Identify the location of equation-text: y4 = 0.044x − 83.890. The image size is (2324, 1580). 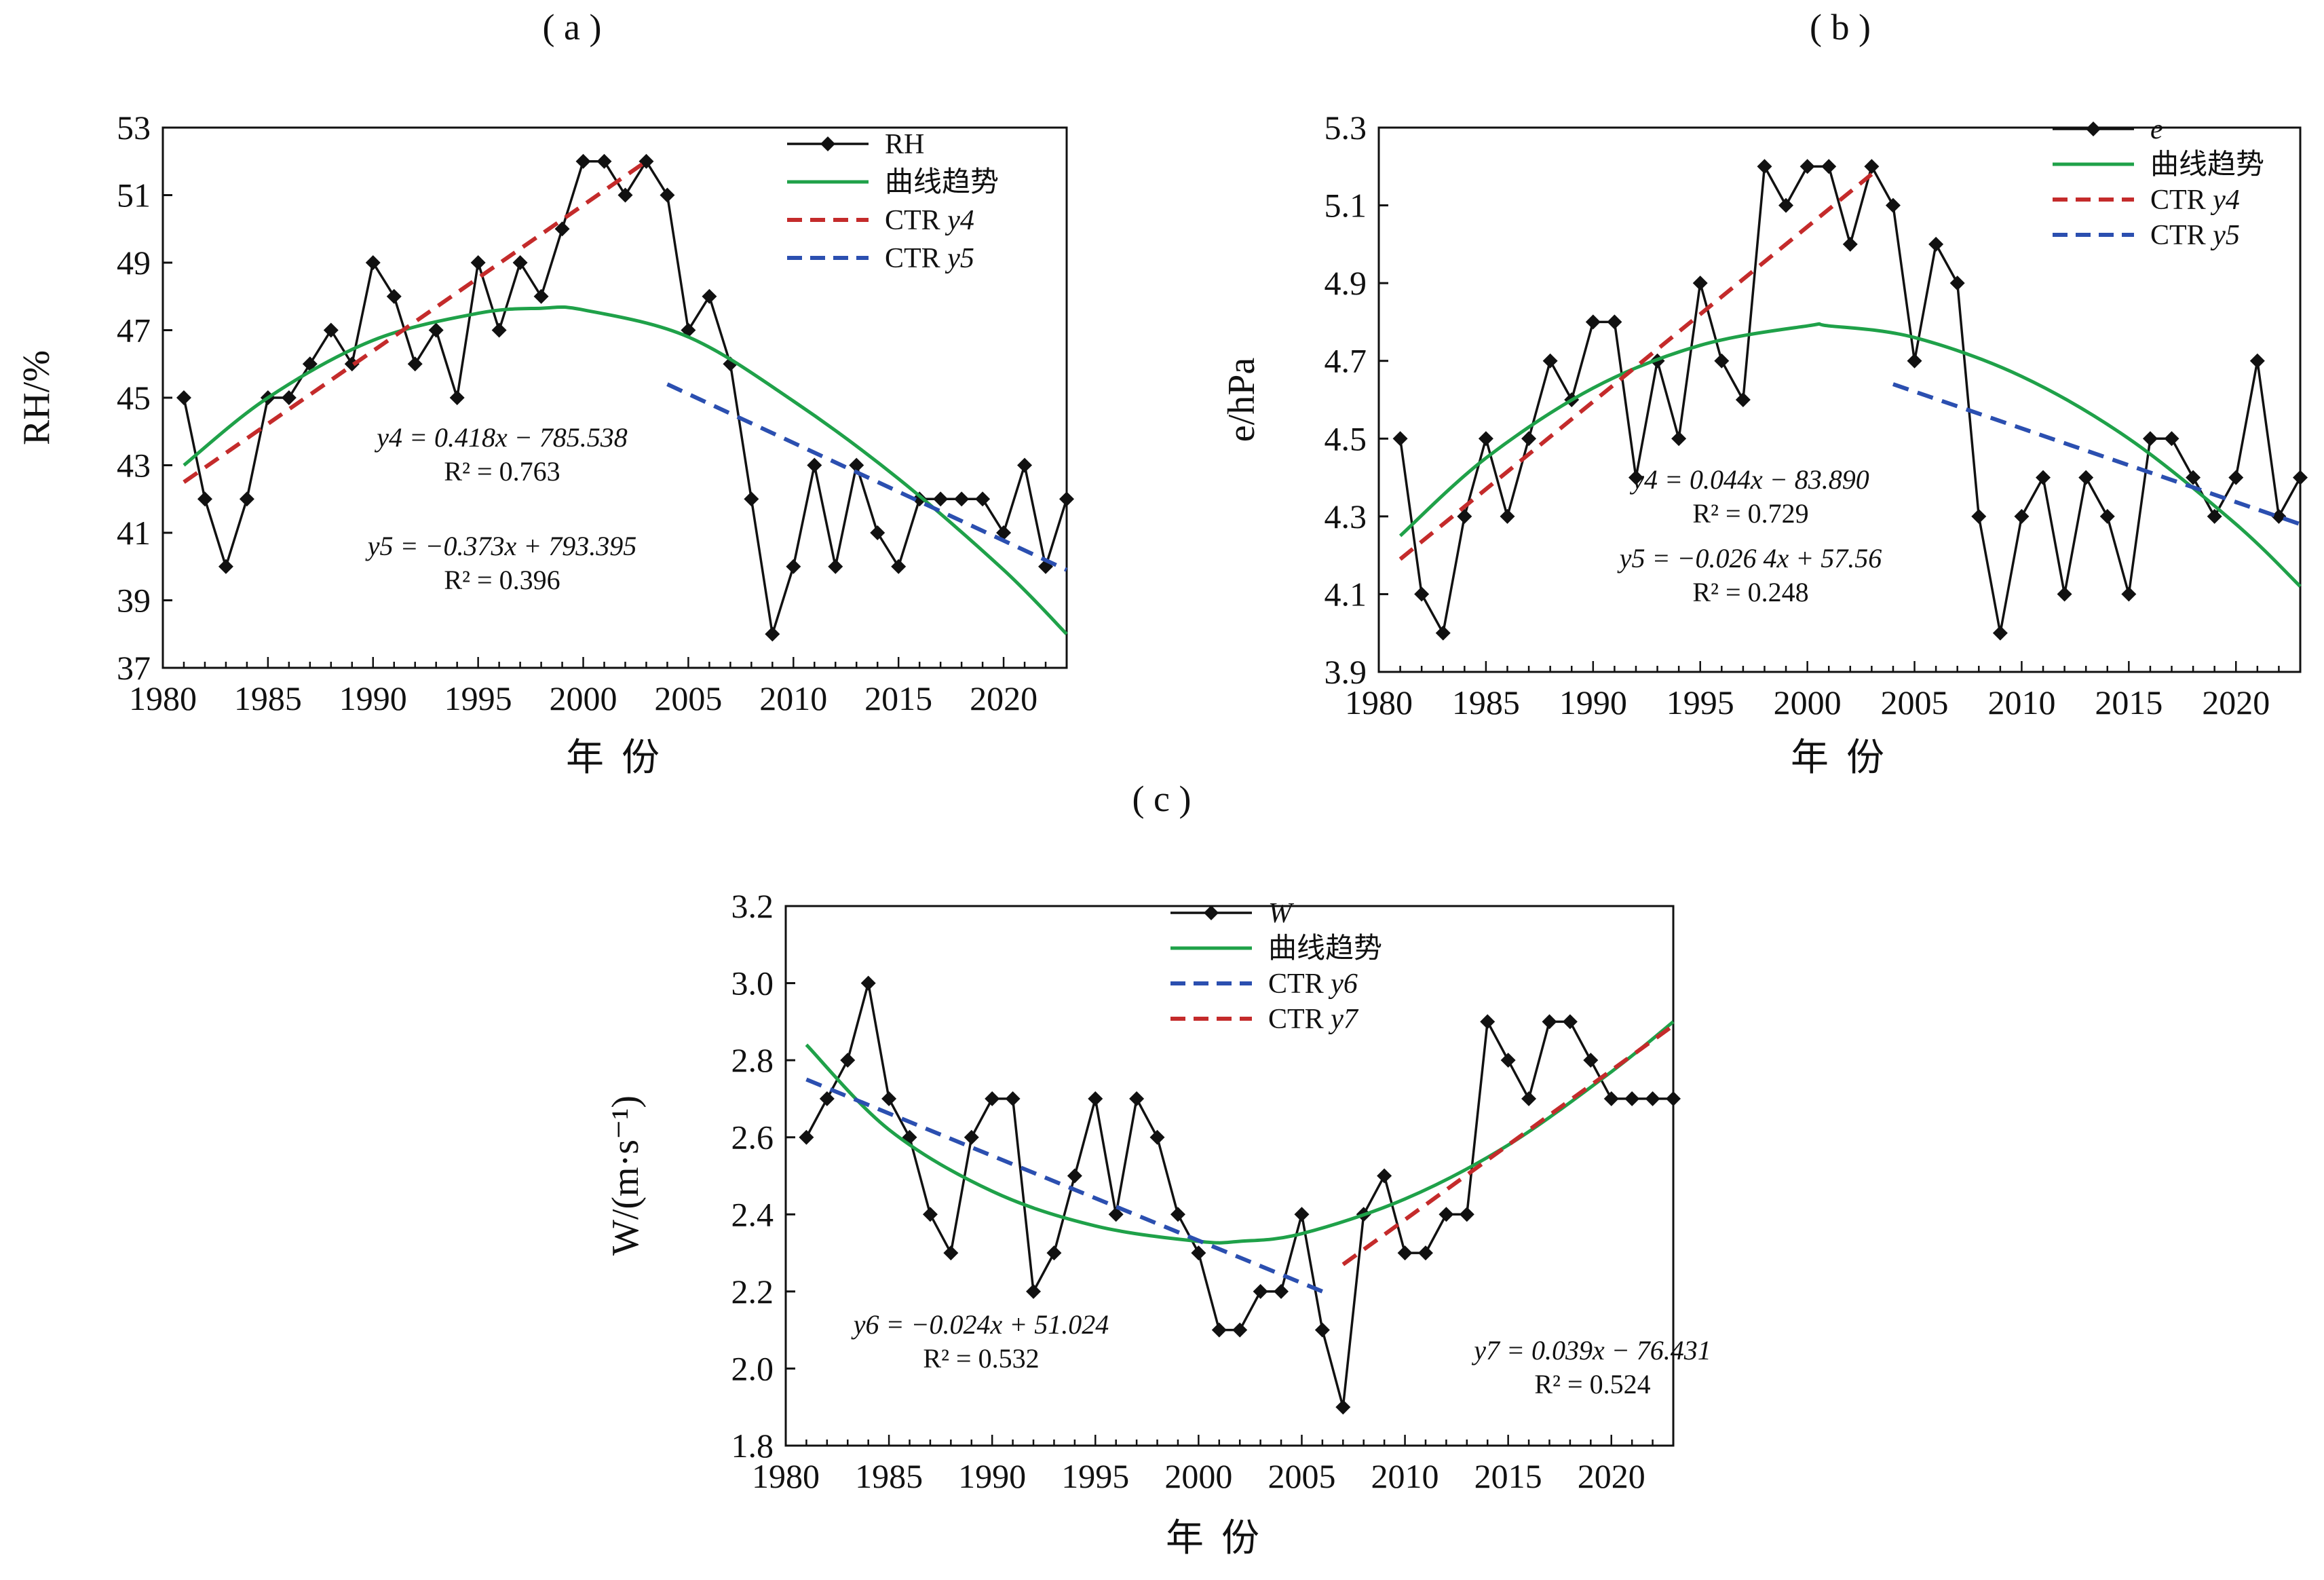
(1749, 480).